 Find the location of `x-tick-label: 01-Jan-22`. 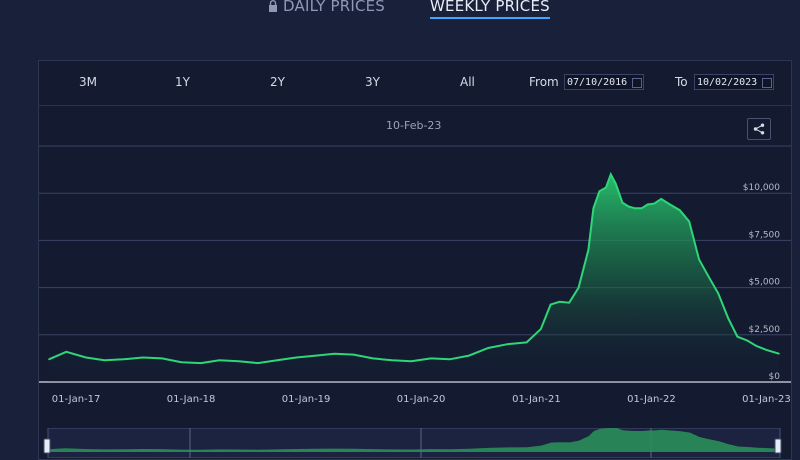

x-tick-label: 01-Jan-22 is located at coordinates (651, 399).